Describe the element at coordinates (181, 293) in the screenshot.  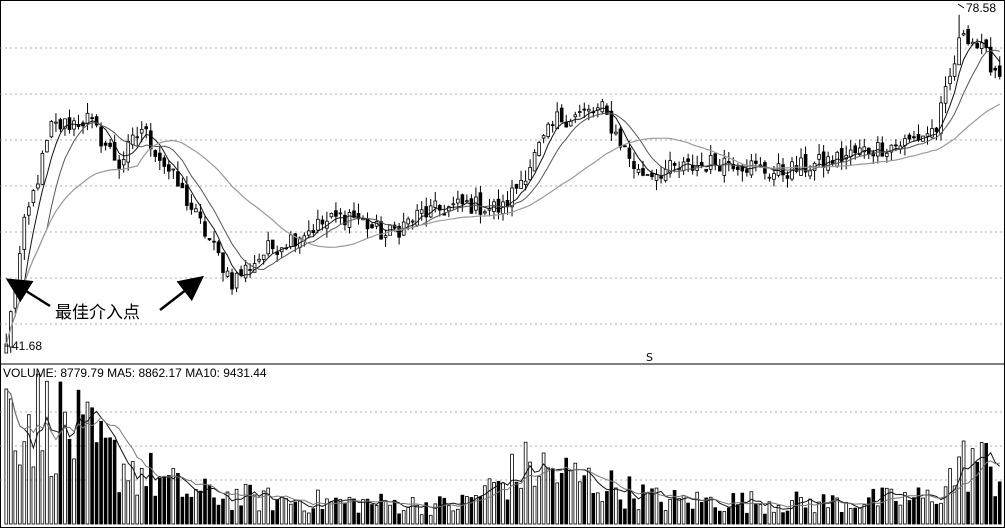
I see `arrow-right` at that location.